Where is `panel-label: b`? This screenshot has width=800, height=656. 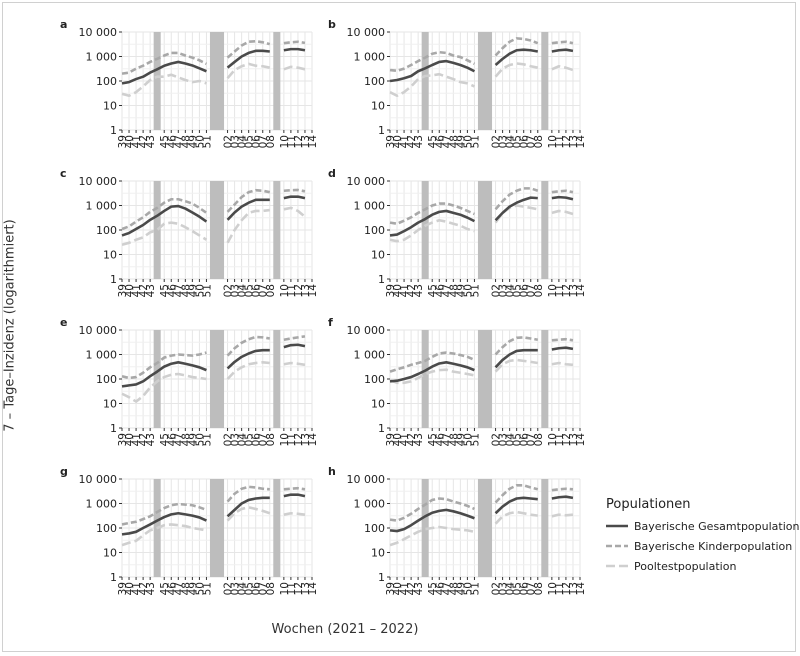
panel-label: b is located at coordinates (332, 24).